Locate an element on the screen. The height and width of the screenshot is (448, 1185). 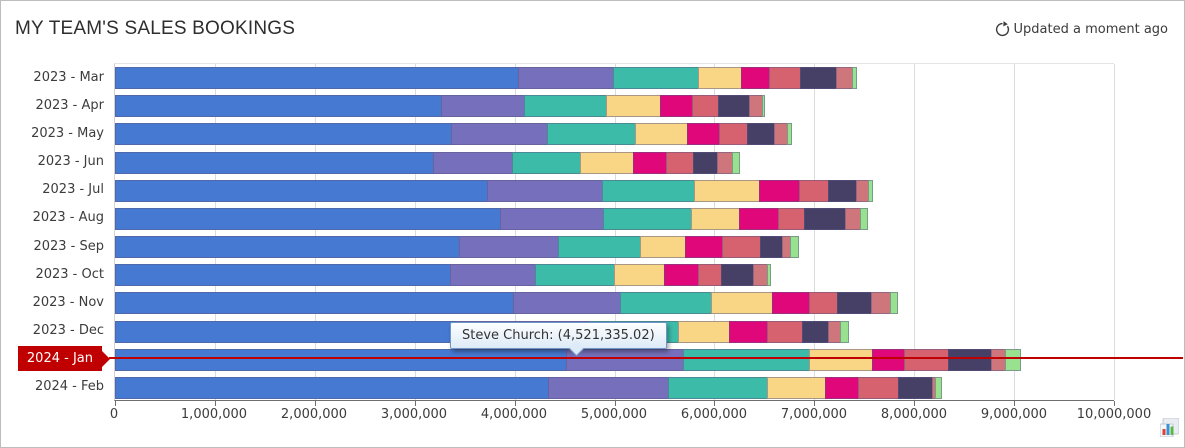
refresh-icon is located at coordinates (1002, 29).